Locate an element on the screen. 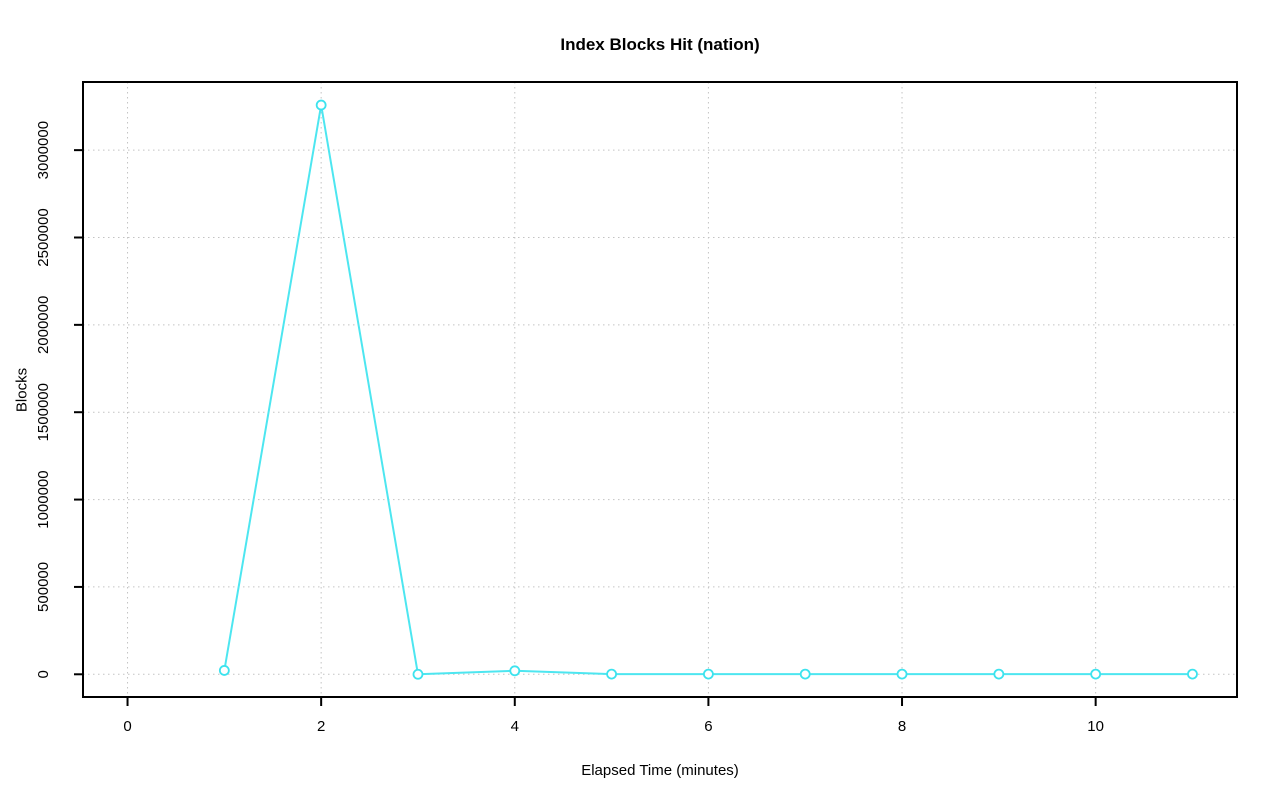 The width and height of the screenshot is (1280, 801). y-tick-label: 1500000 is located at coordinates (43, 412).